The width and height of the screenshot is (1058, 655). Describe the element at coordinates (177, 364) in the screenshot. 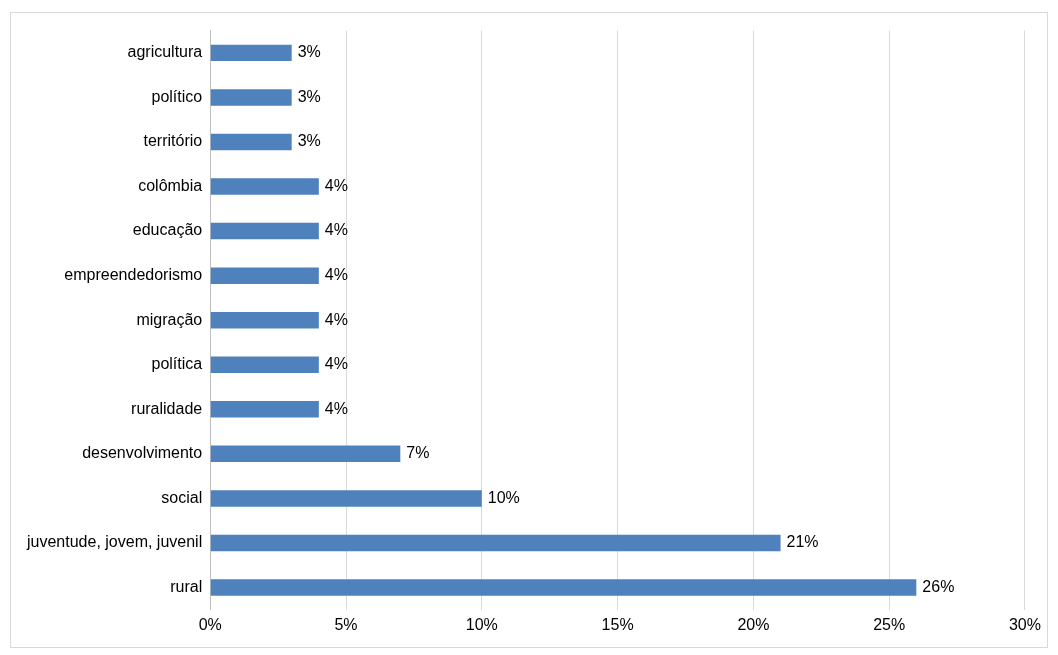

I see `y-tick-label: política` at that location.